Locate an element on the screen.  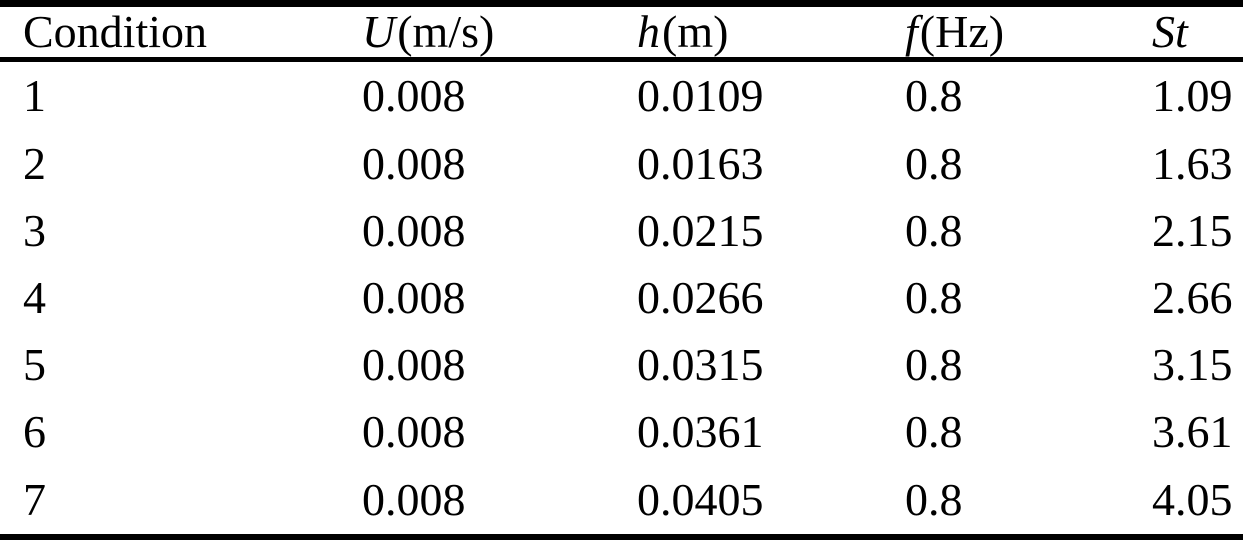
column-header-condition: Condition is located at coordinates (181, 32).